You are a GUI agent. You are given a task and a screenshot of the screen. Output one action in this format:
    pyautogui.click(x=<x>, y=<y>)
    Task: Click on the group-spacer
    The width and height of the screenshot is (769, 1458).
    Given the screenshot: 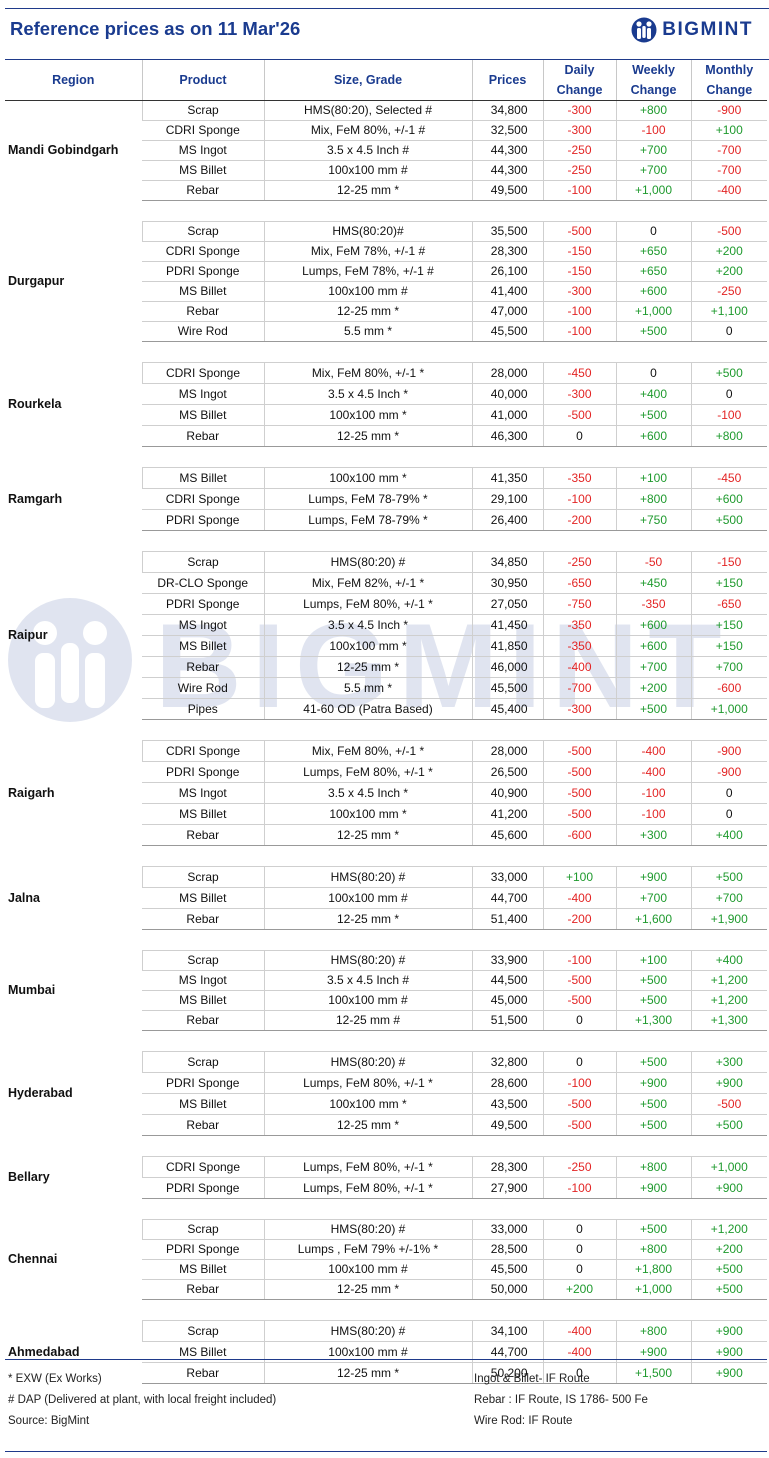 What is the action you would take?
    pyautogui.click(x=386, y=1041)
    